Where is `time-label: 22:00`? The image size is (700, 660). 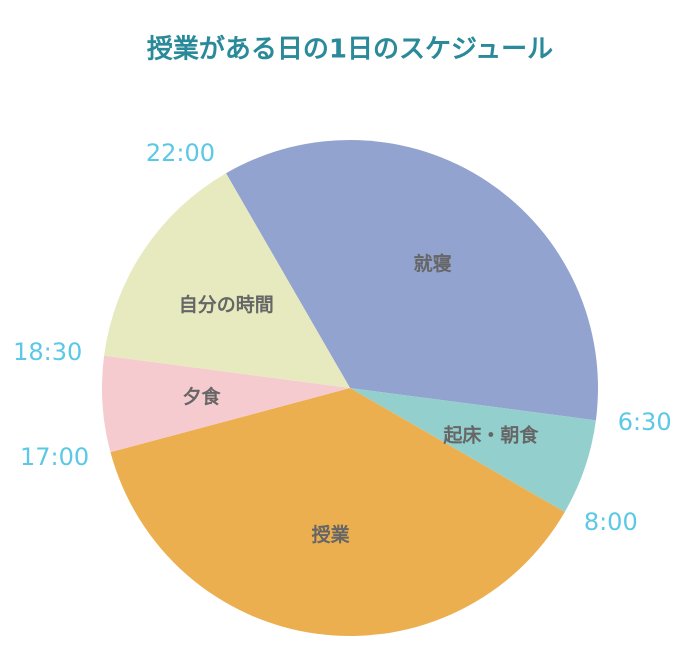
time-label: 22:00 is located at coordinates (180, 153).